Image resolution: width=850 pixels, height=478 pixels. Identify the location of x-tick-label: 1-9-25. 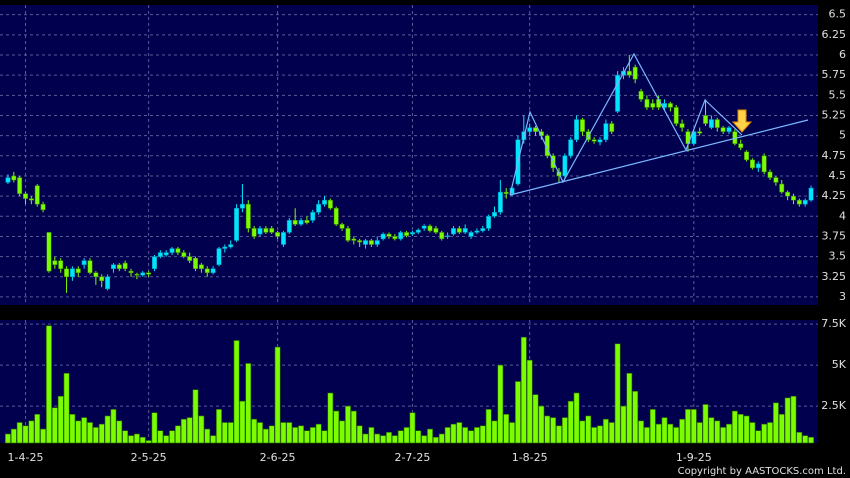
(694, 457).